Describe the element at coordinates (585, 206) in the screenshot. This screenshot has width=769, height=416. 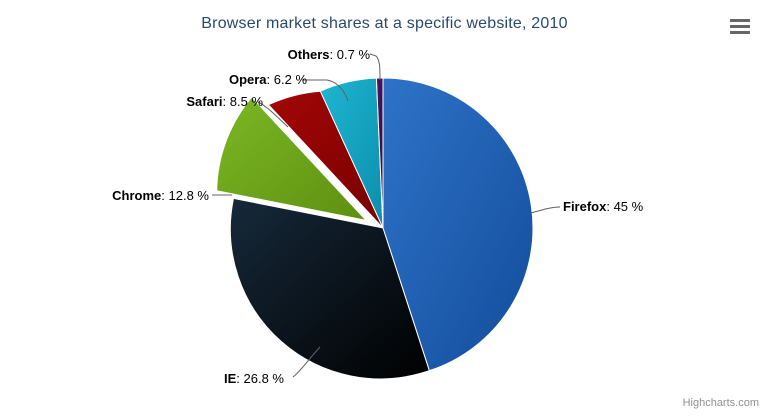
I see `pie-label-firefox-name: Firefox` at that location.